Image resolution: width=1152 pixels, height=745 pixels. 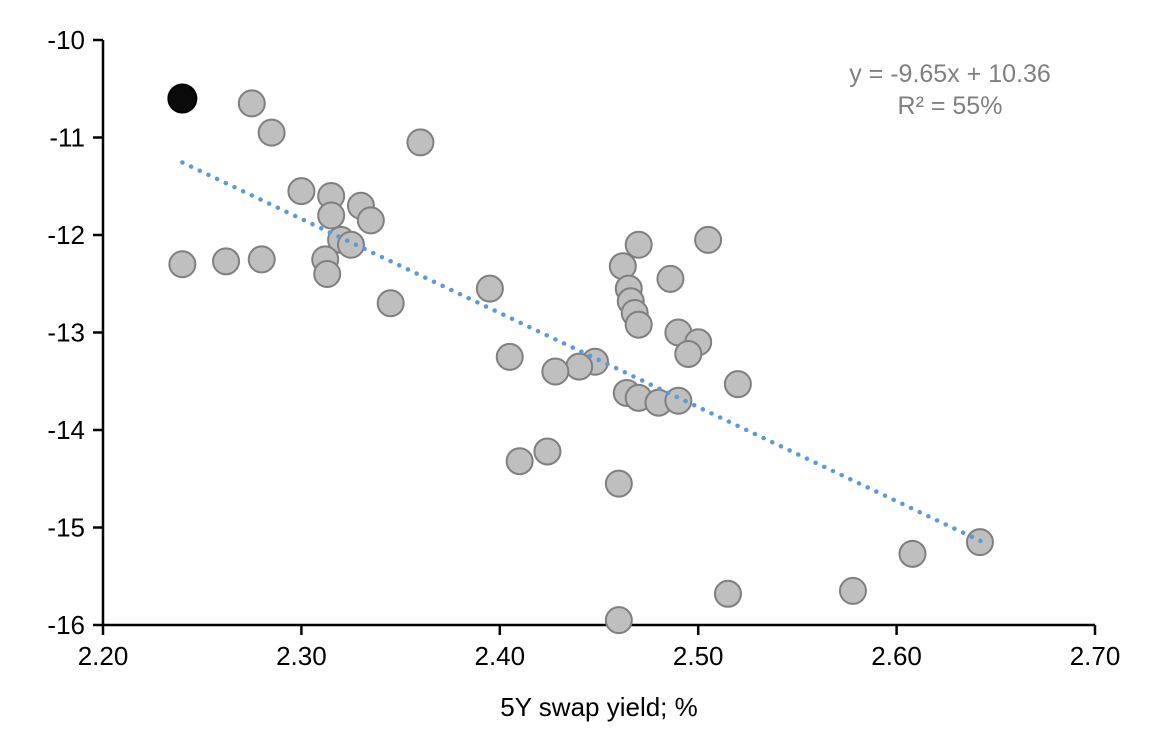 I want to click on y-tick-label: -13, so click(x=66, y=333).